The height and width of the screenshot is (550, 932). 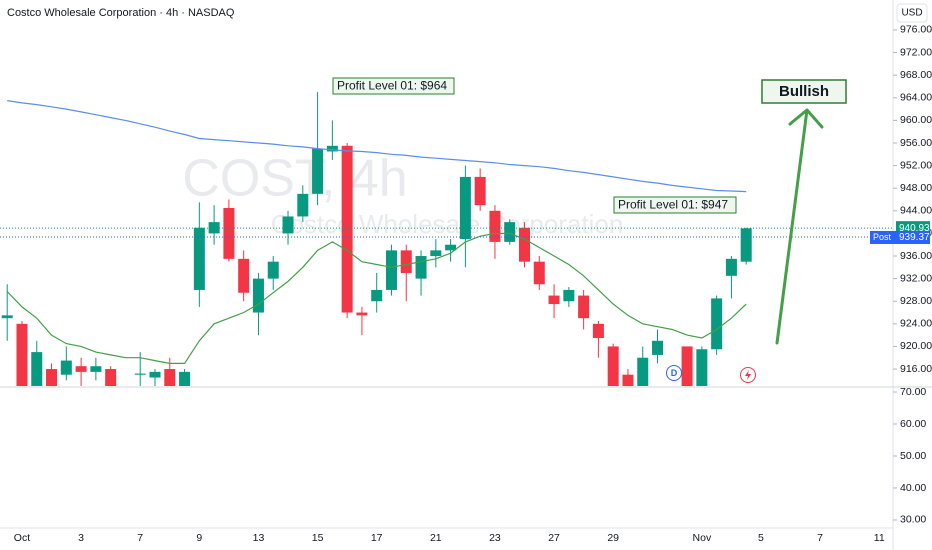 What do you see at coordinates (916, 143) in the screenshot?
I see `y-tick-label: 956.00` at bounding box center [916, 143].